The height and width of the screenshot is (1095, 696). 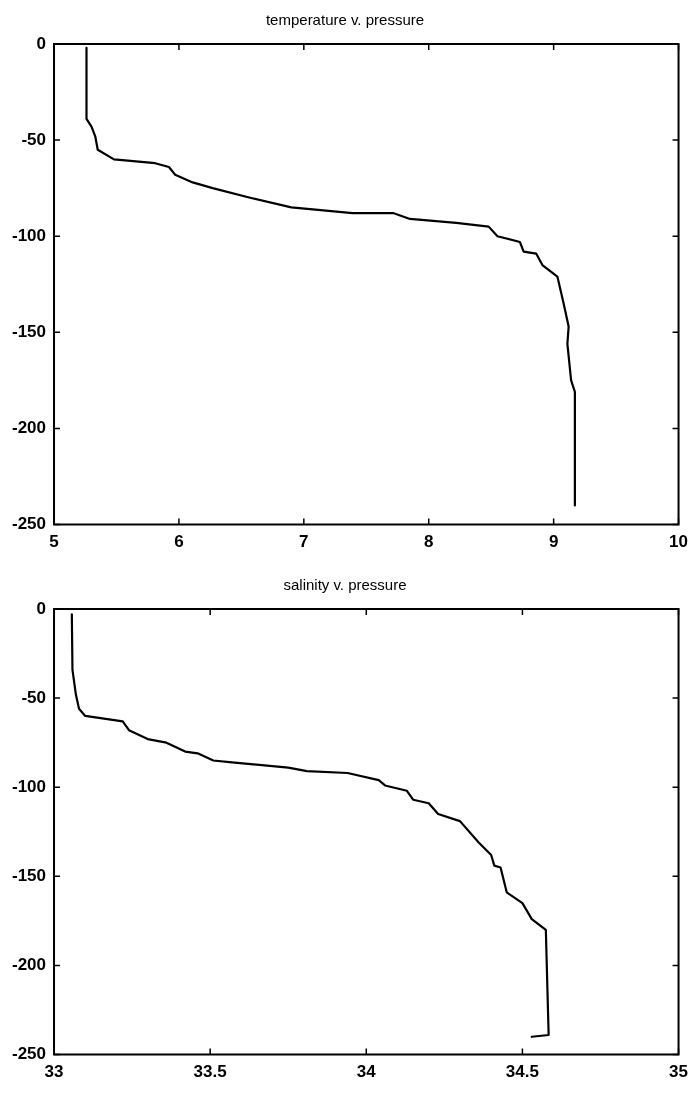 I want to click on chart-title: salinity v. pressure, so click(x=345, y=585).